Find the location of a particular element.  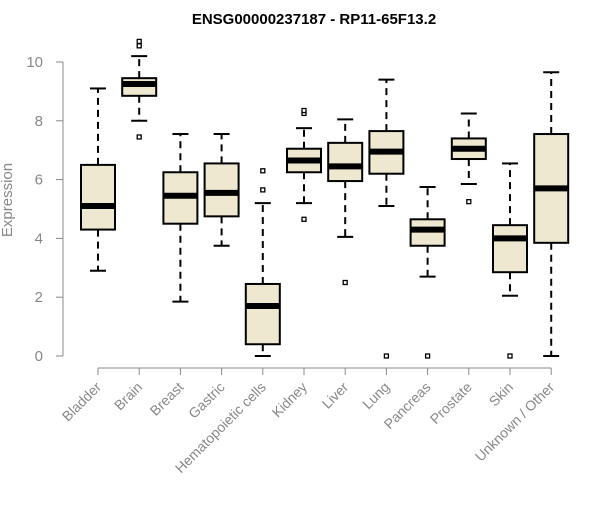

y-tick-label: 8 is located at coordinates (39, 121).